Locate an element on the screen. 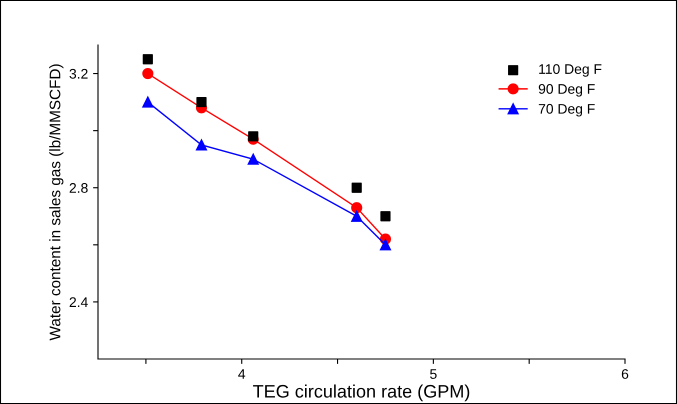 The height and width of the screenshot is (404, 677). y-tick-label: 3.2 is located at coordinates (79, 73).